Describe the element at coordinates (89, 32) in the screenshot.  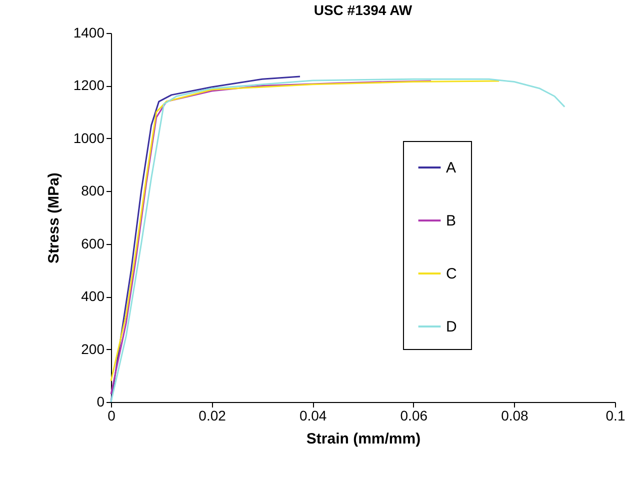
I see `y-tick-label: 1400` at that location.